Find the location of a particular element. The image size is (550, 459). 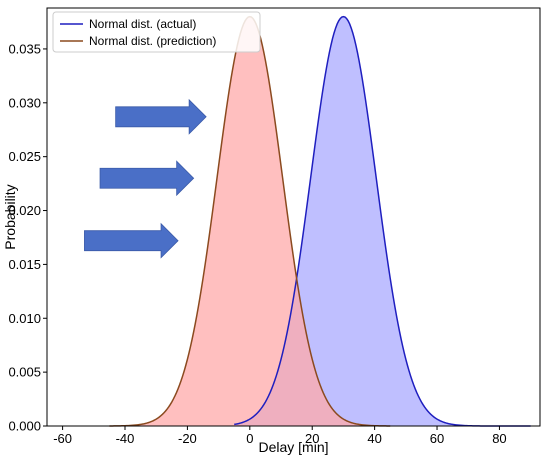

y-tick-label: 0.035 is located at coordinates (24, 48).